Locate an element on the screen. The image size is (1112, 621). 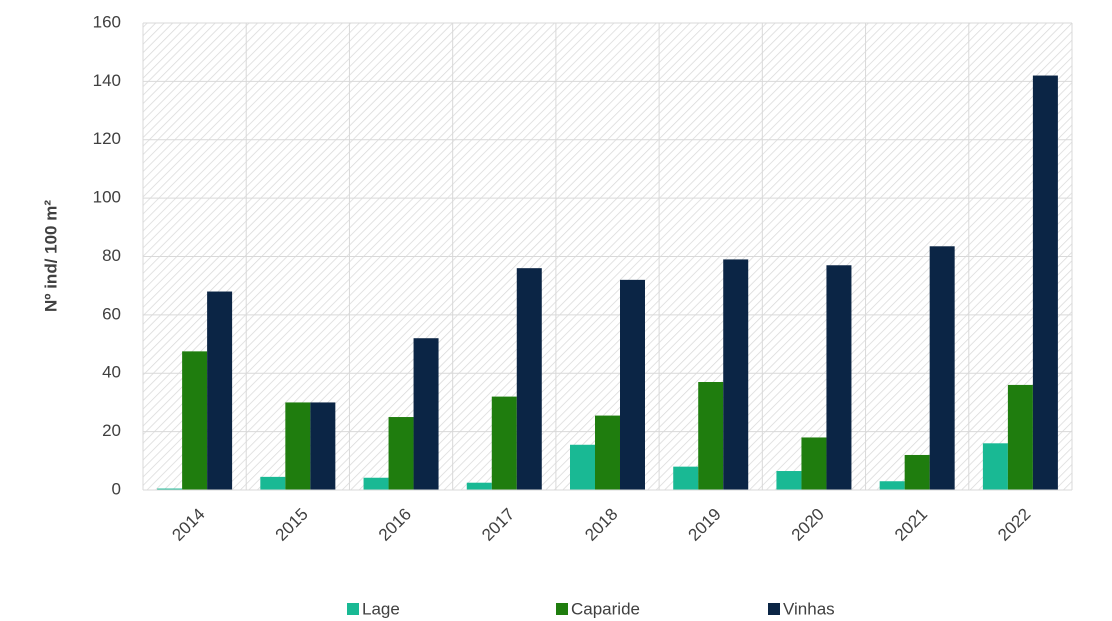
y-tick-label: 60 is located at coordinates (111, 313).